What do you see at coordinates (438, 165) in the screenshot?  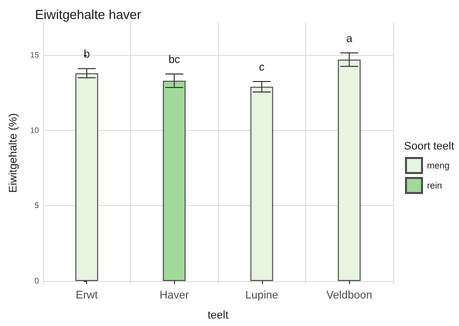 I see `legend-label: meng` at bounding box center [438, 165].